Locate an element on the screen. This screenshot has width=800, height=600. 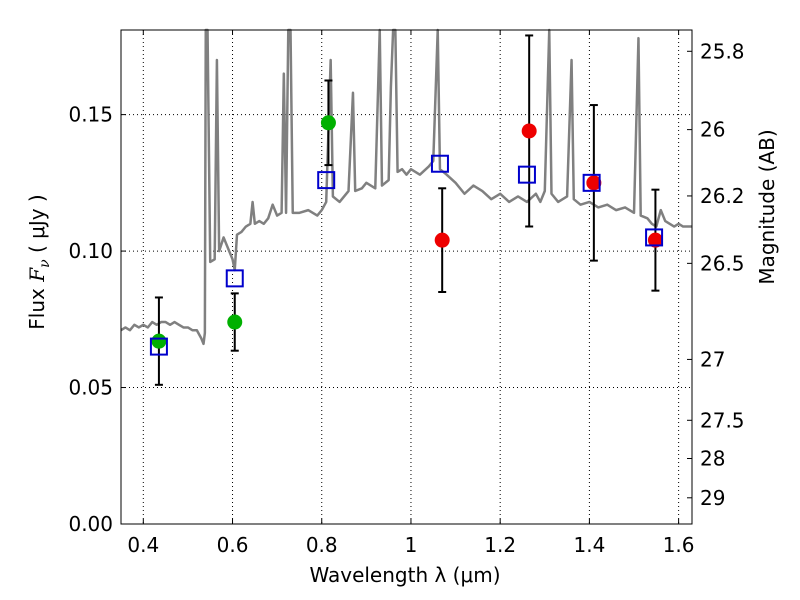
right-tick-label: 25.8 is located at coordinates (722, 51).